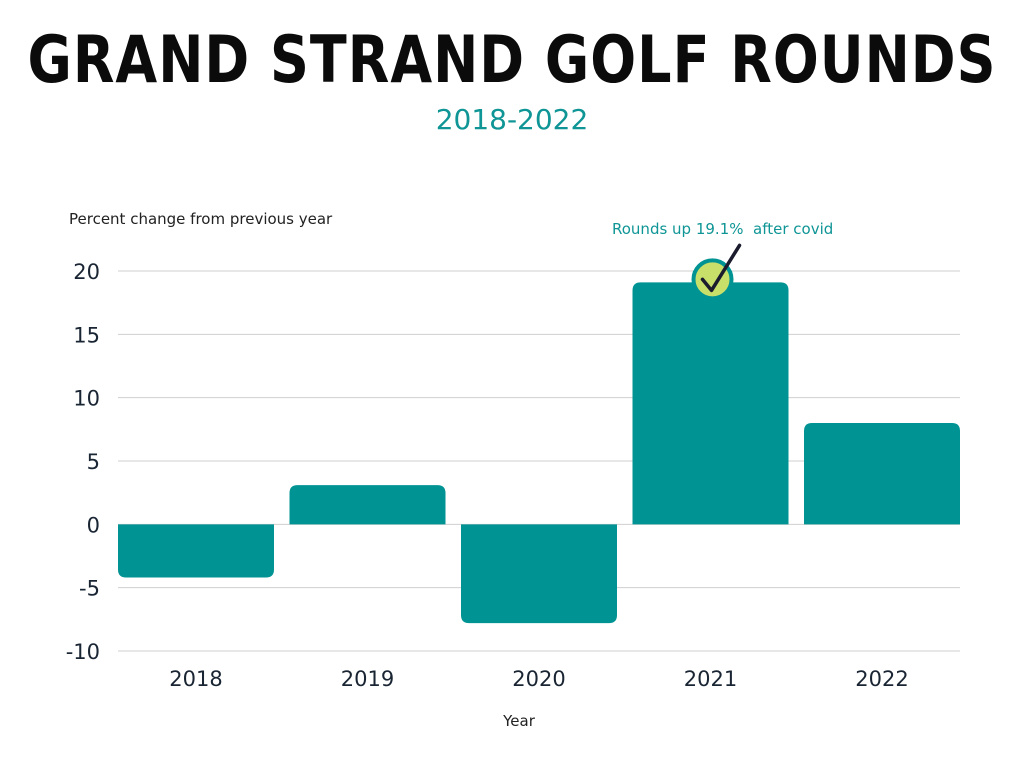 Image resolution: width=1024 pixels, height=768 pixels. I want to click on checkmark-icon, so click(721, 268).